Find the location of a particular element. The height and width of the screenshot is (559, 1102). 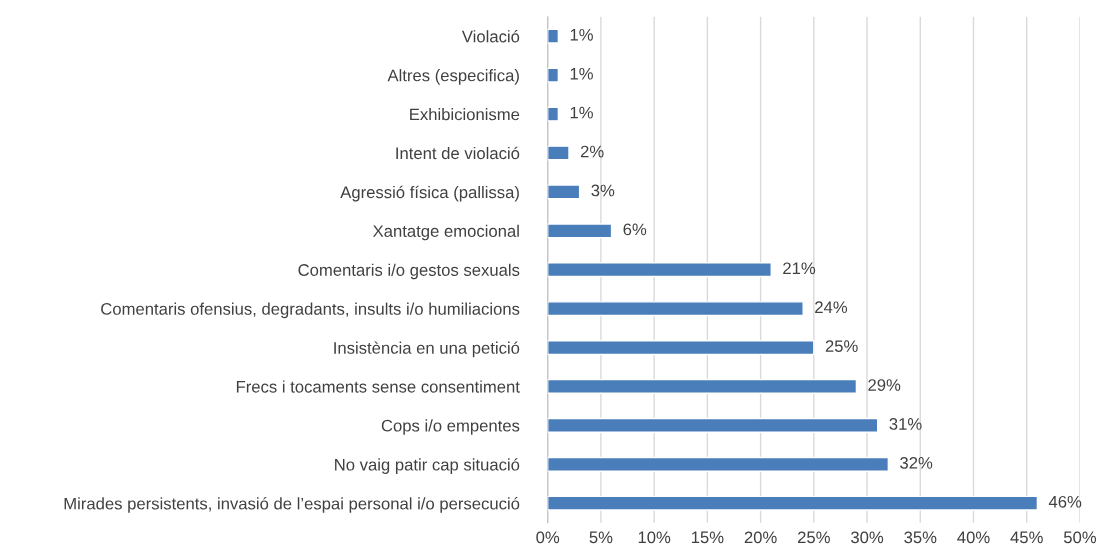

x-tick-label: 20% is located at coordinates (760, 537).